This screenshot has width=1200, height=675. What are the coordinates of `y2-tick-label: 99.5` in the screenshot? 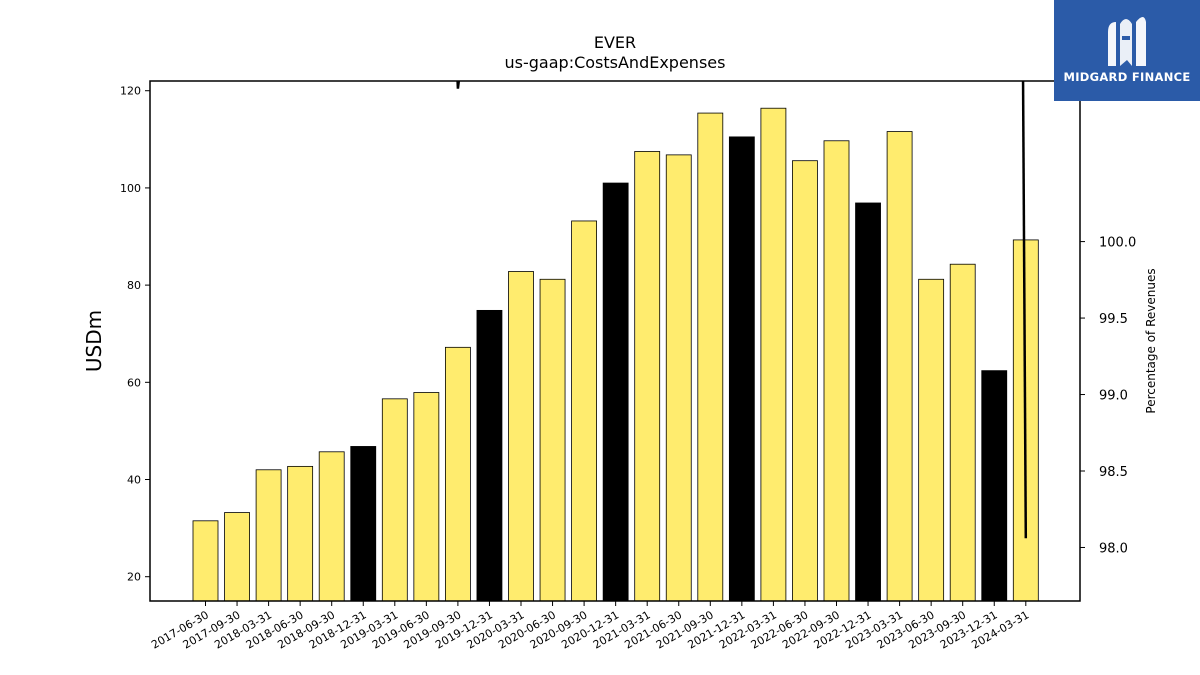 It's located at (1113, 319).